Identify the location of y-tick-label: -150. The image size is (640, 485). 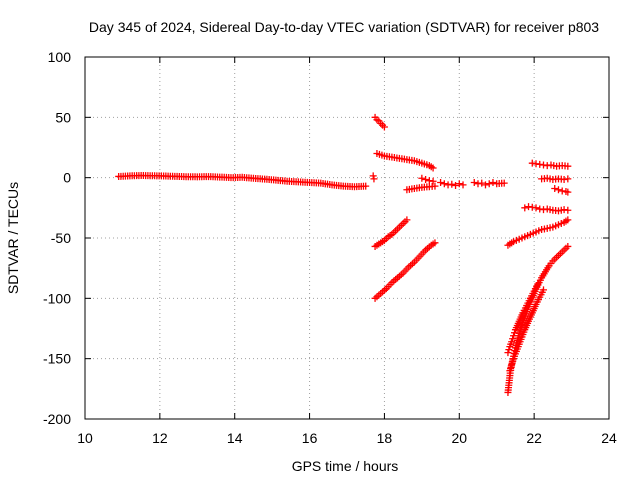
(57, 359).